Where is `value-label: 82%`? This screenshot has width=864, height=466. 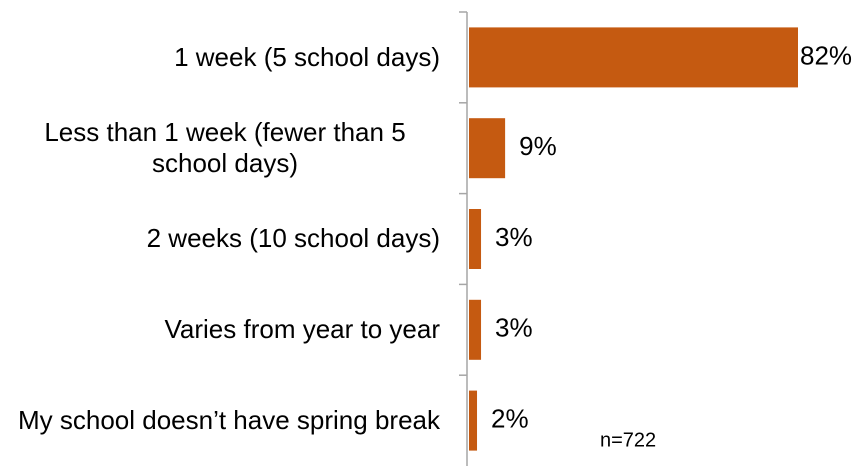
value-label: 82% is located at coordinates (826, 55).